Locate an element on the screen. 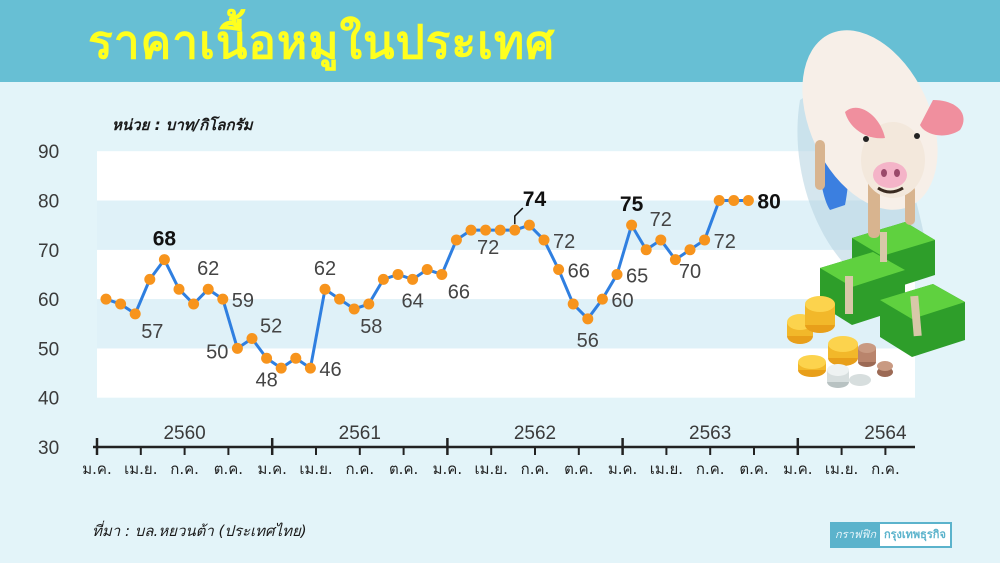 The image size is (1000, 563). year-label: 2564 is located at coordinates (885, 433).